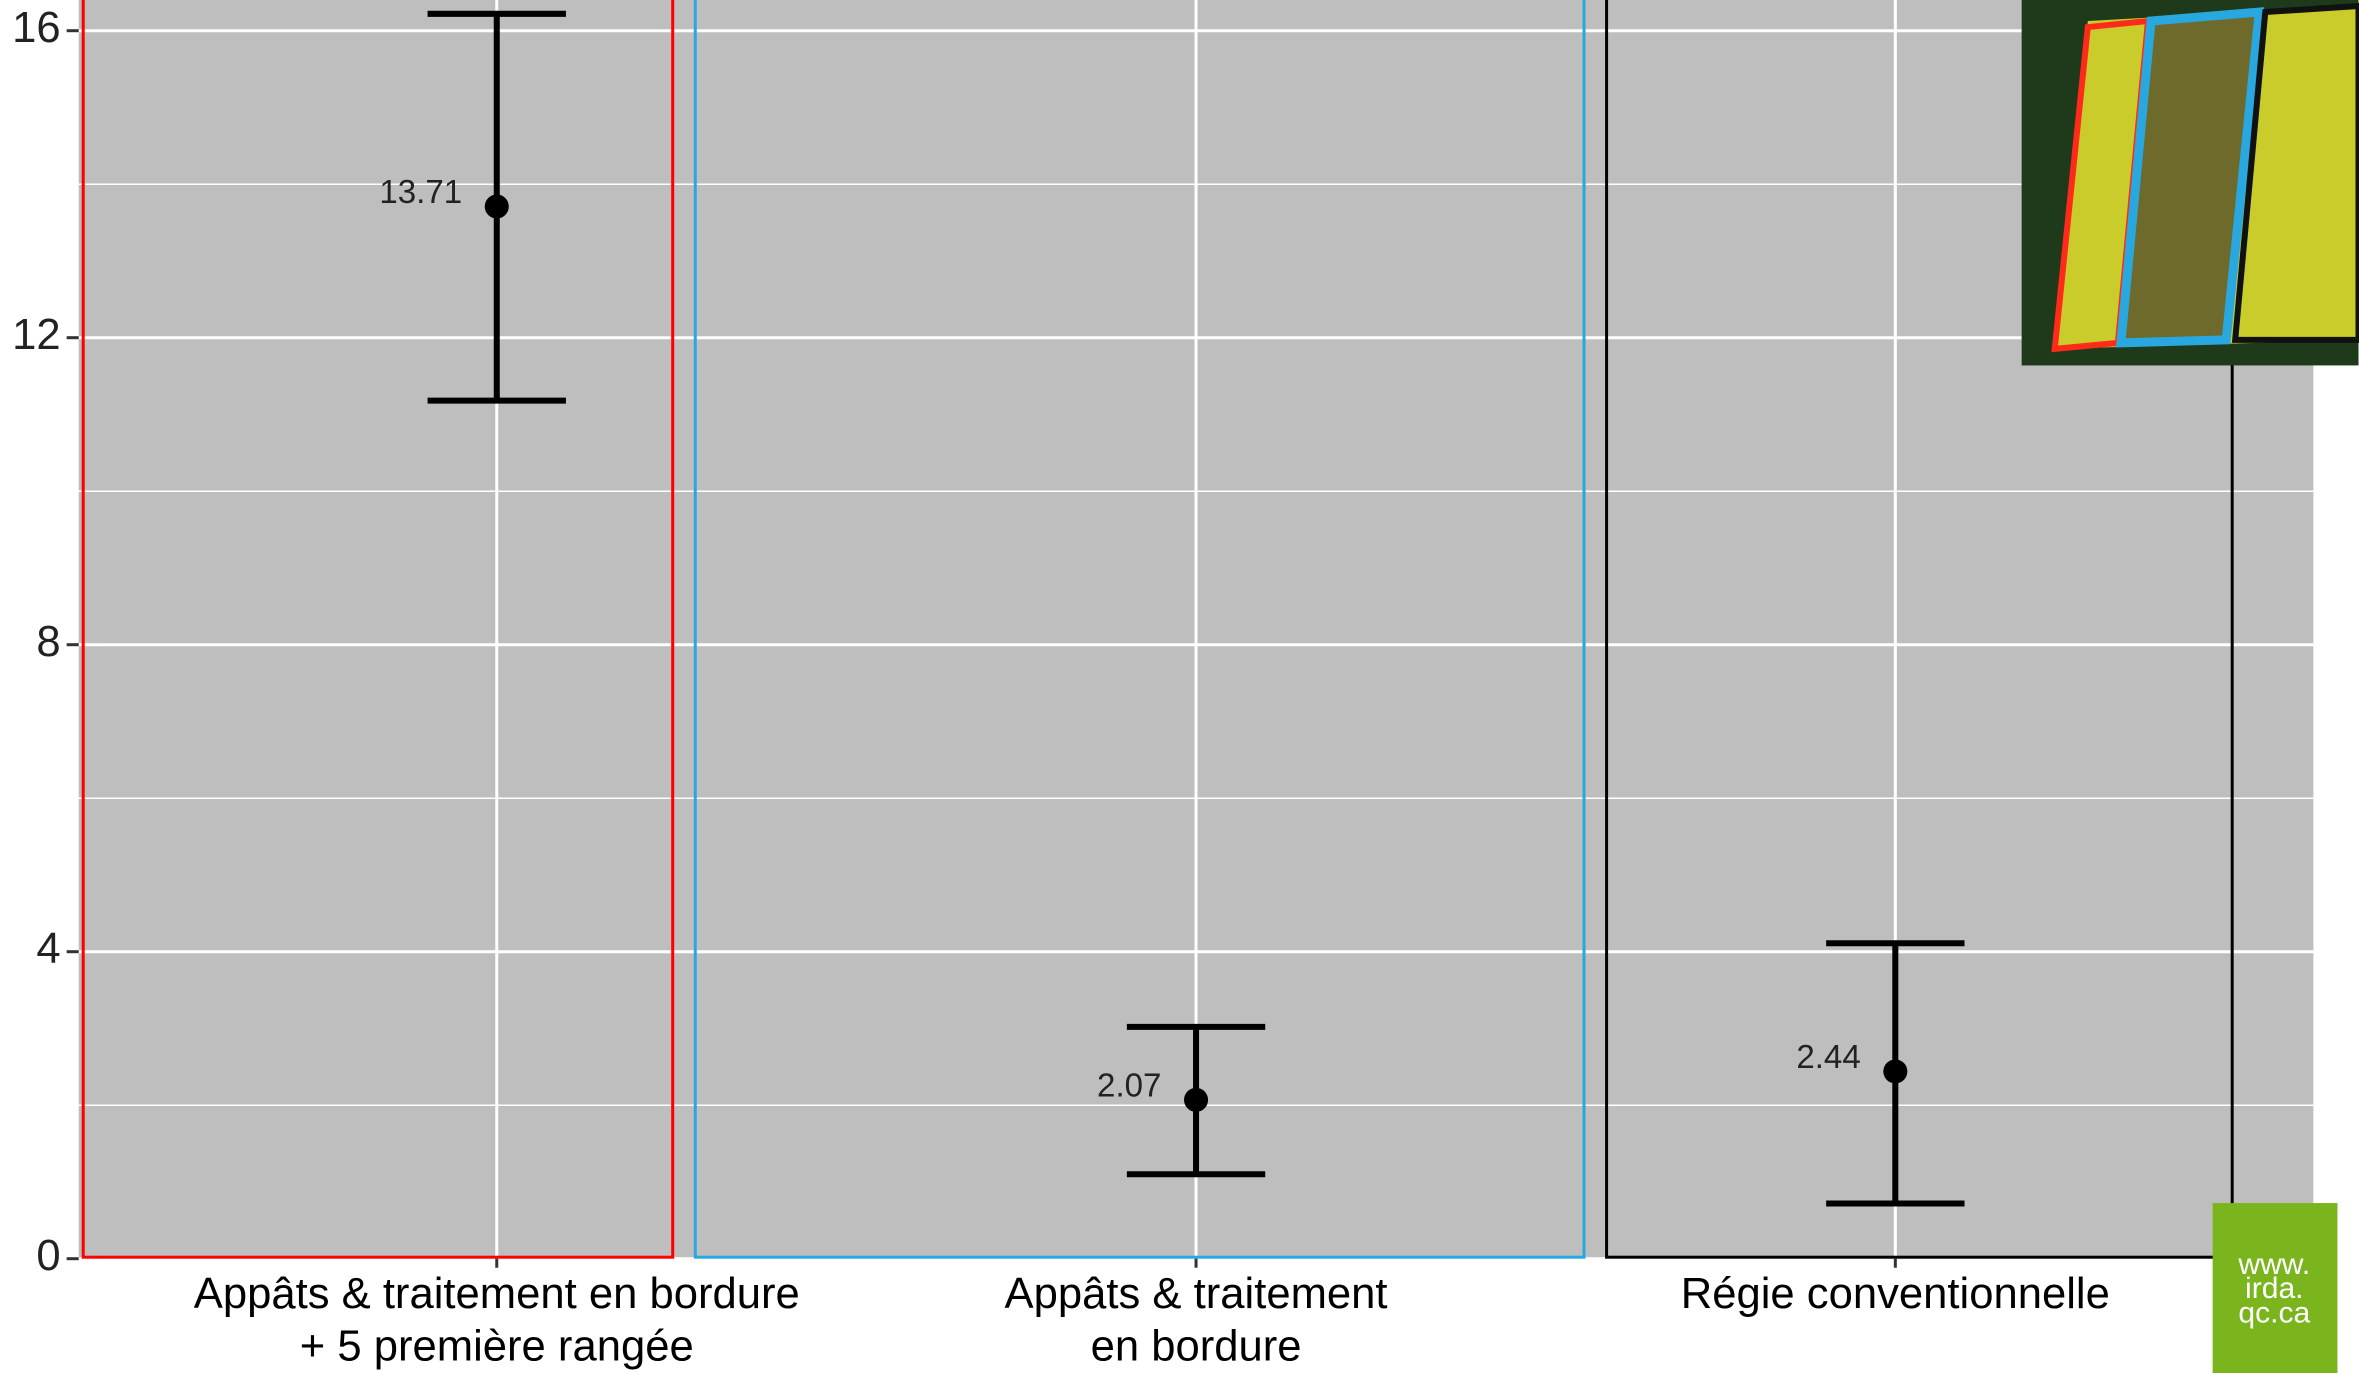 Image resolution: width=2359 pixels, height=1373 pixels. What do you see at coordinates (1129, 1086) in the screenshot?
I see `value-label: 2.07` at bounding box center [1129, 1086].